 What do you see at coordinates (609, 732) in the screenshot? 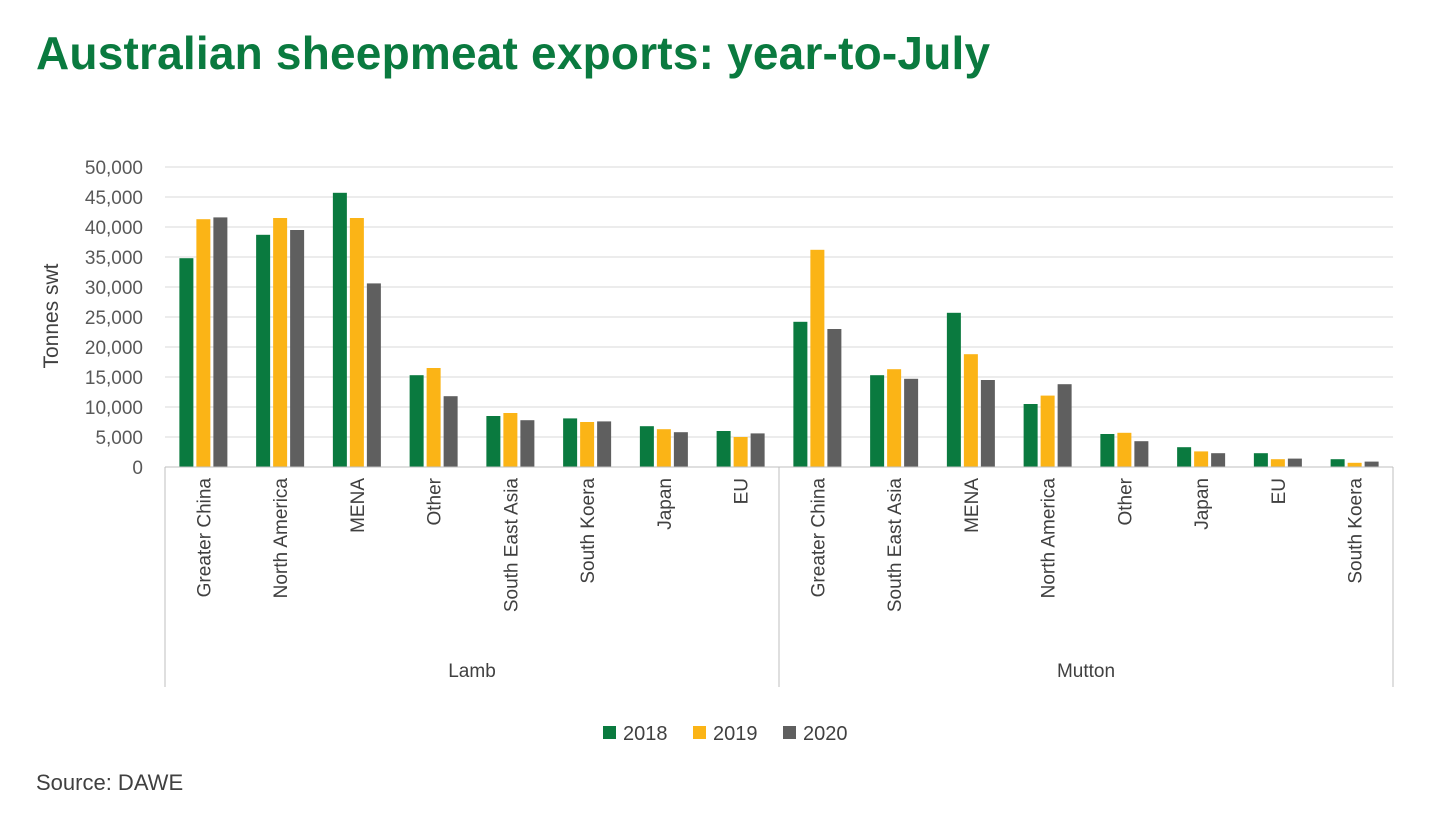
I see `legend-swatch-2018` at bounding box center [609, 732].